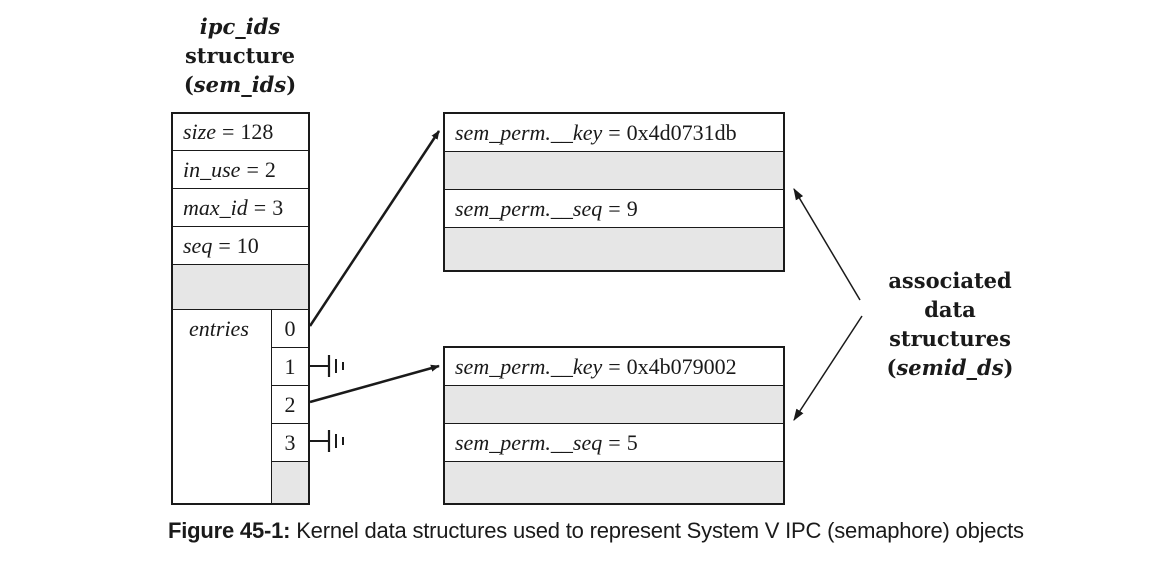 The image size is (1155, 563). What do you see at coordinates (289, 367) in the screenshot?
I see `entry-cell-1: 1` at bounding box center [289, 367].